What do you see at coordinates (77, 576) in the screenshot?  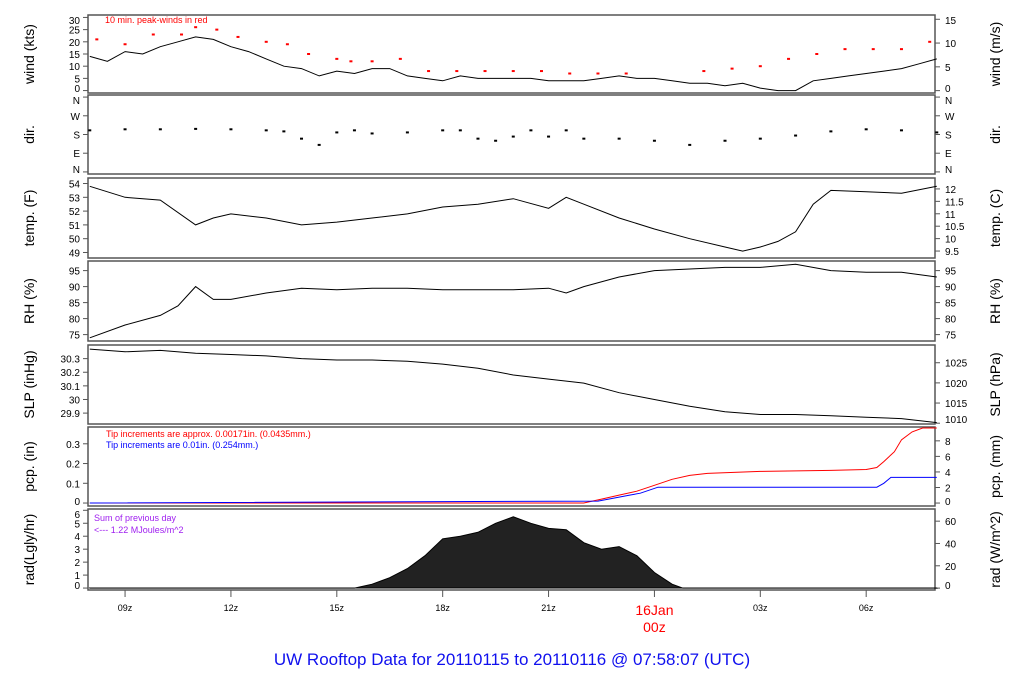 I see `y-tick-label: 1` at bounding box center [77, 576].